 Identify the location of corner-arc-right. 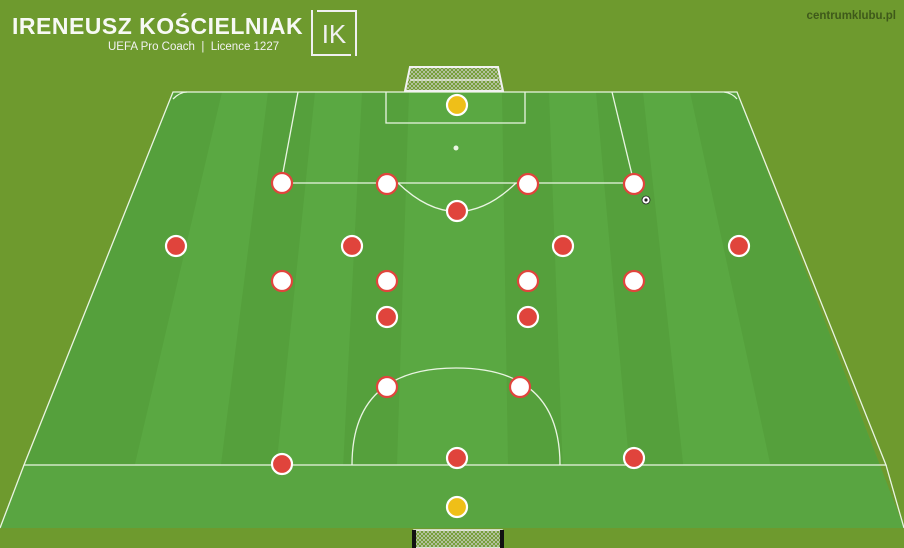
(730, 95).